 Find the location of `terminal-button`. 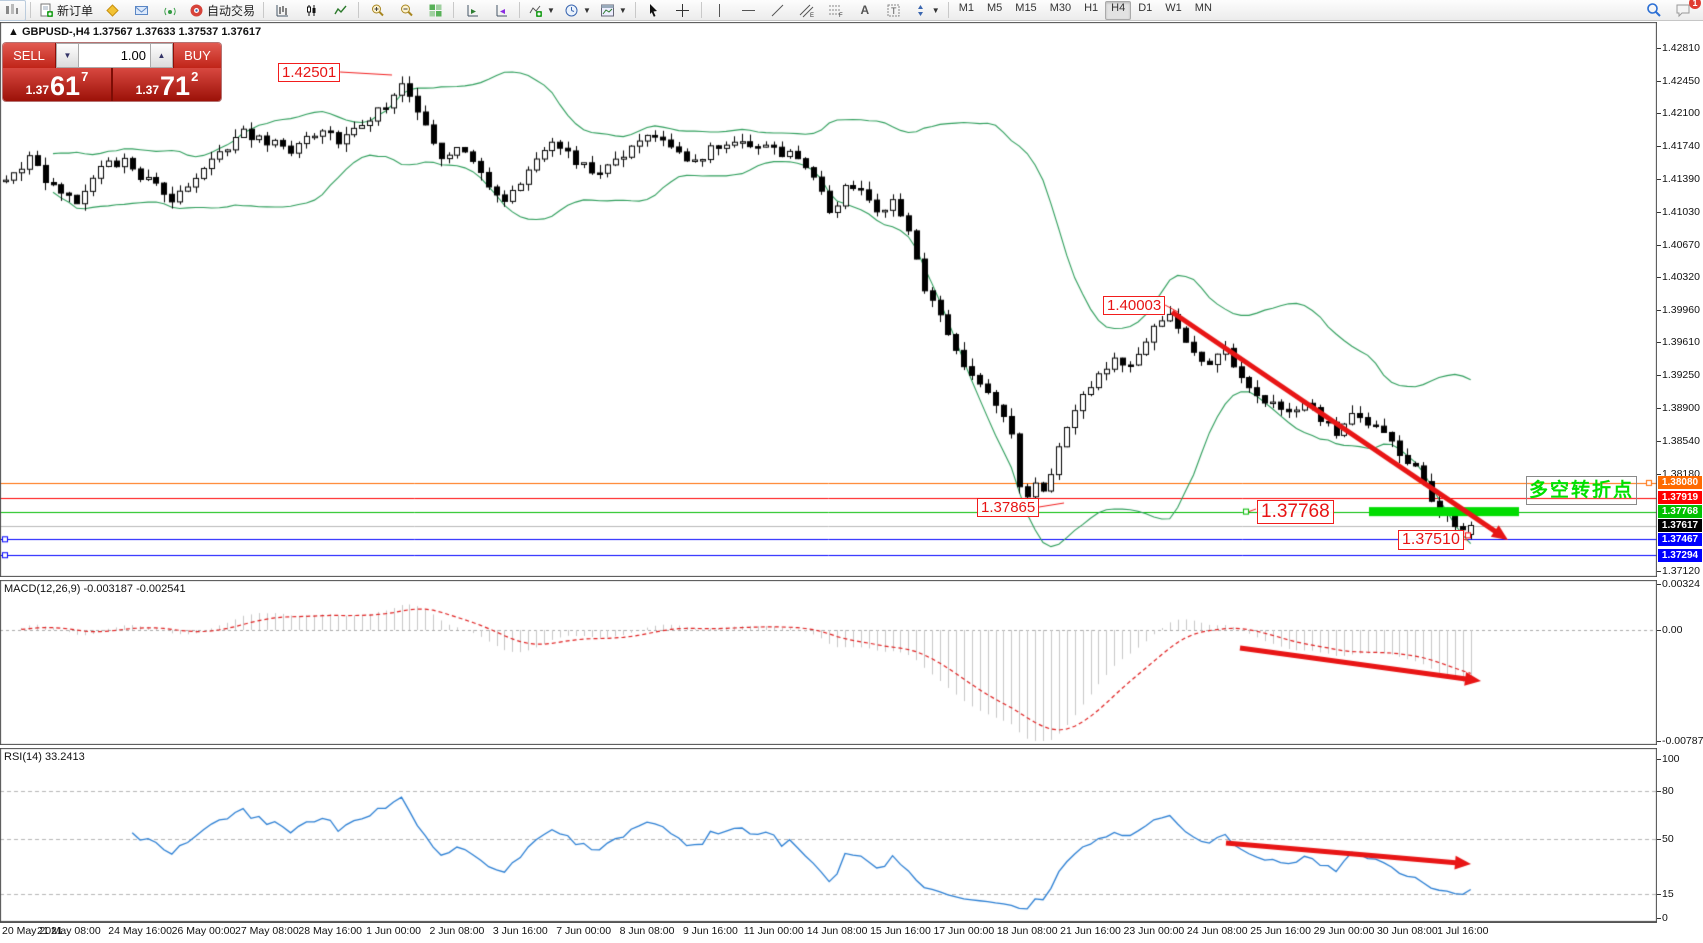

terminal-button is located at coordinates (141, 10).